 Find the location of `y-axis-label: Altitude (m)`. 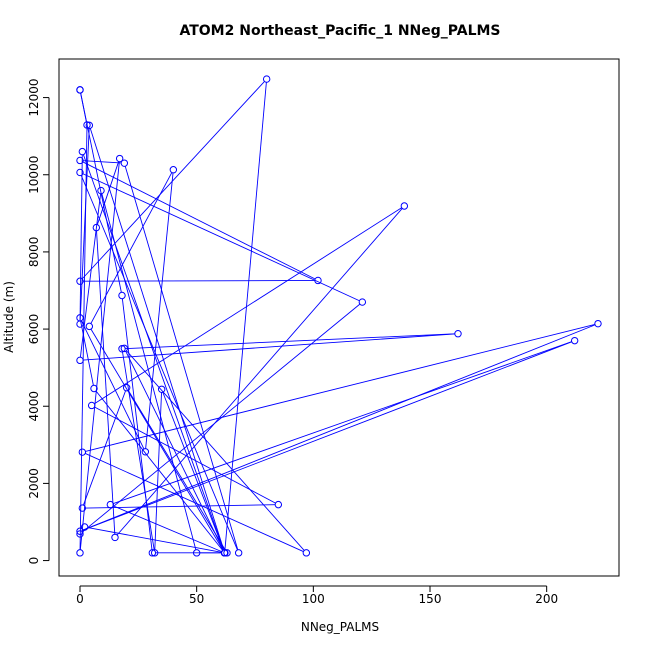

y-axis-label: Altitude (m) is located at coordinates (9, 317).